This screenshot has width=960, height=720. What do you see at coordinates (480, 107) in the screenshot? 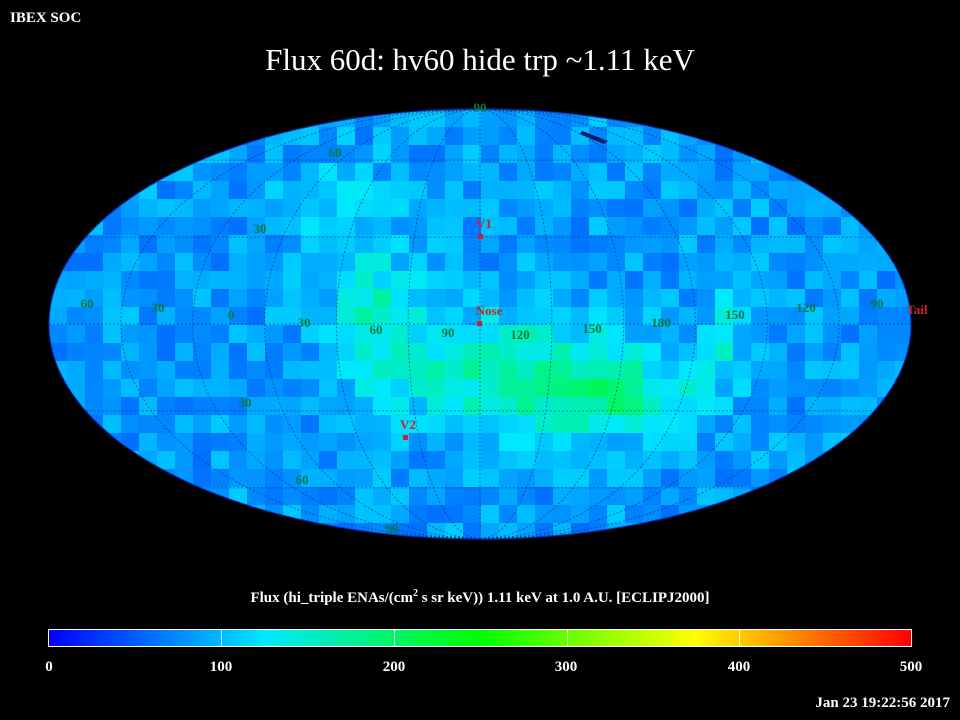
I see `lat-label-top: 90` at bounding box center [480, 107].